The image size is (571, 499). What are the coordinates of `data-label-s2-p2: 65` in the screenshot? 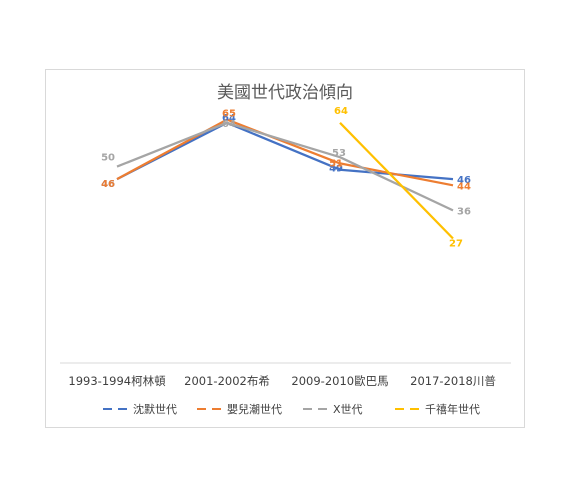 It's located at (229, 114).